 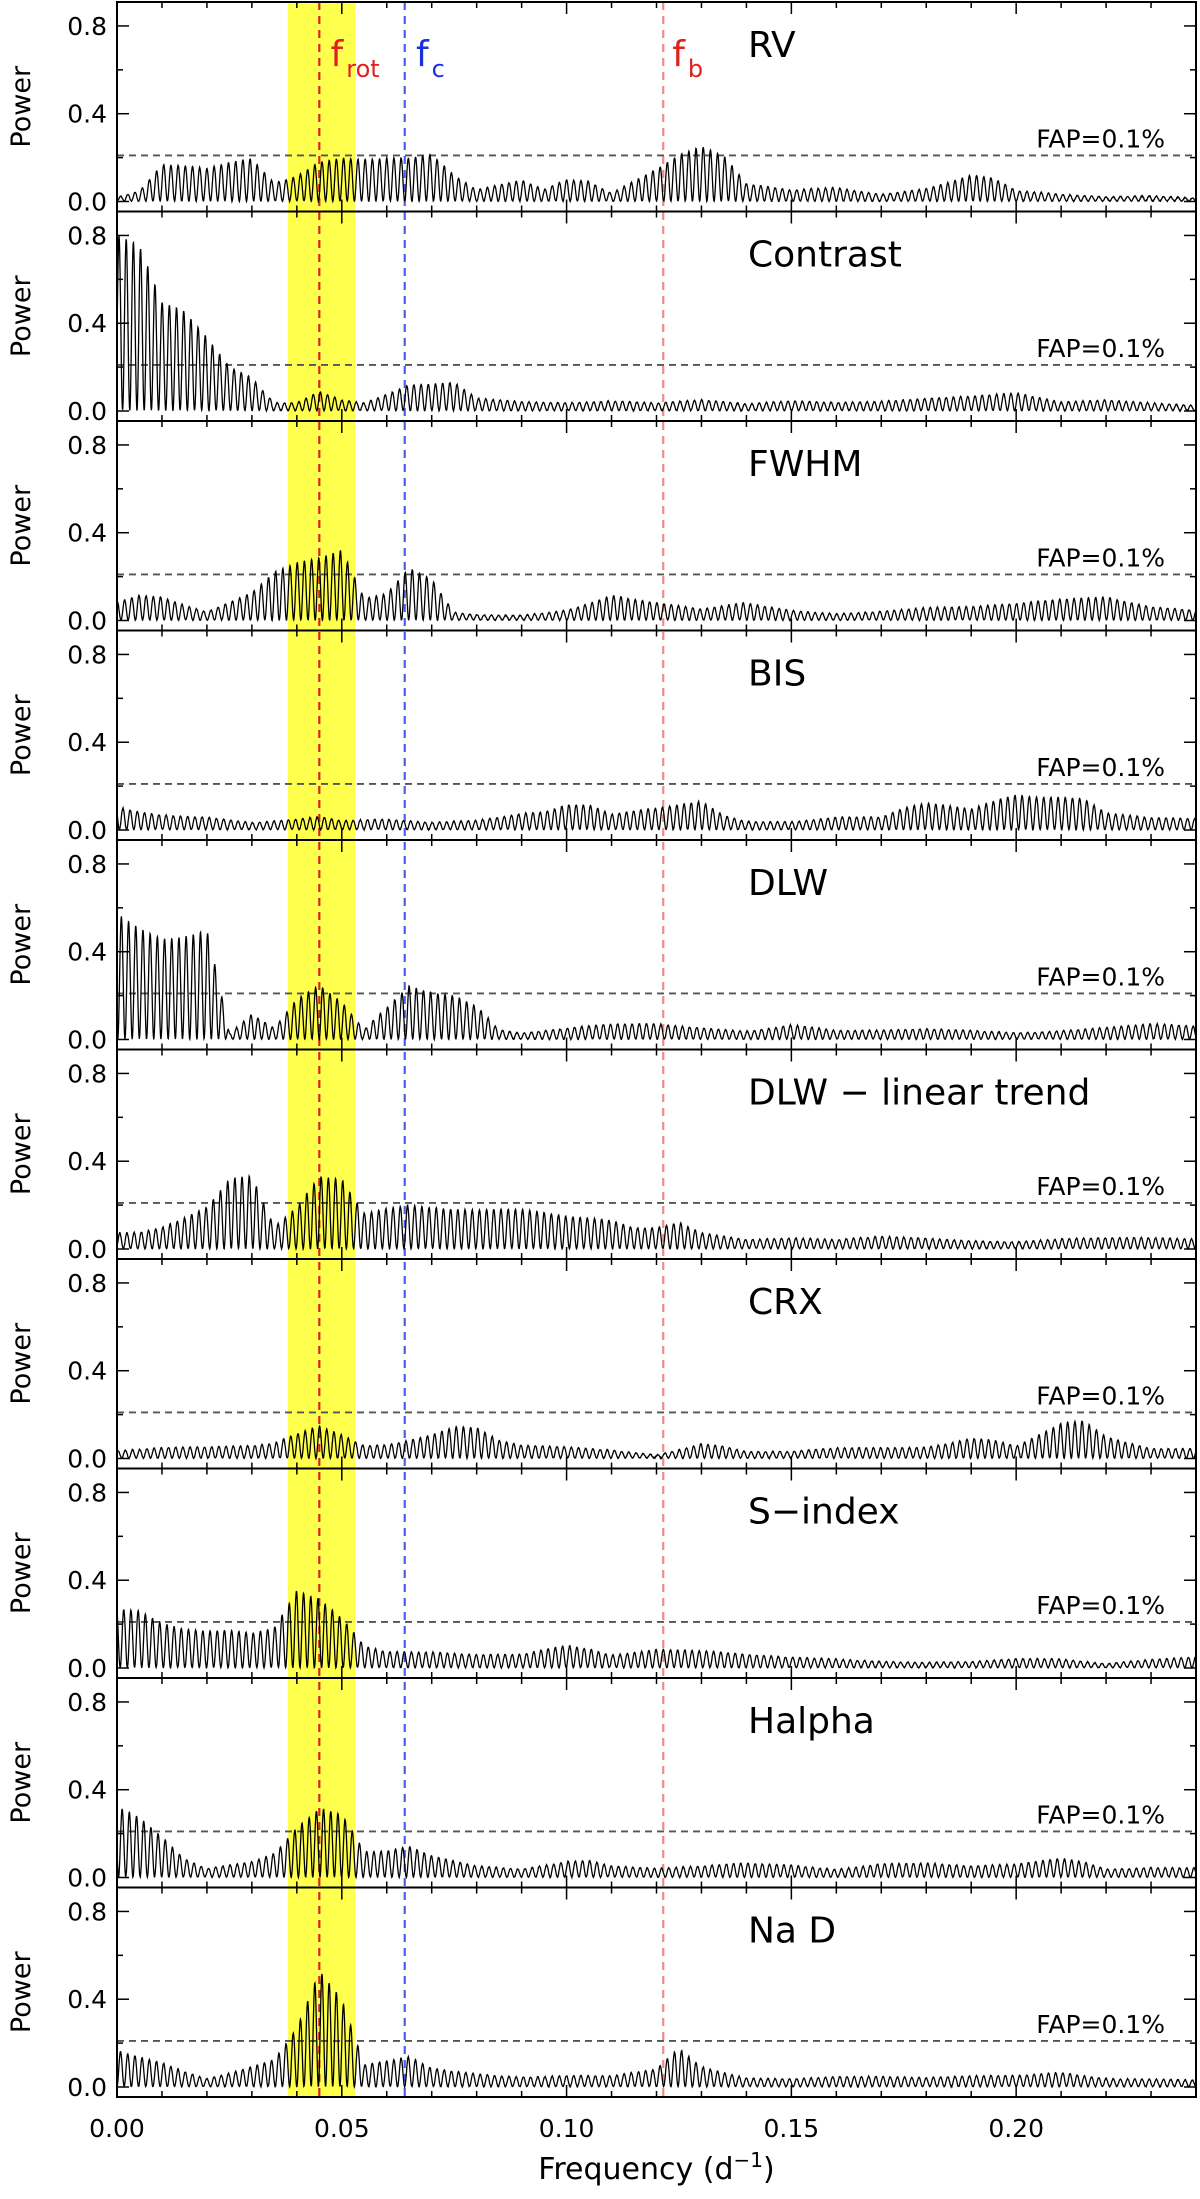 I want to click on x-tick-label: 0.15, so click(x=792, y=2128).